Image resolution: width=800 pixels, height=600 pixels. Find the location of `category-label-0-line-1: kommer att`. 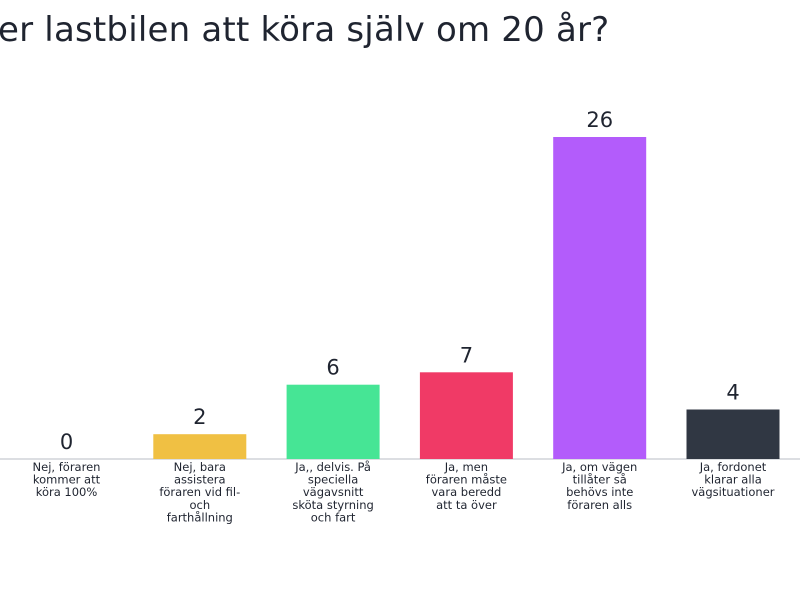

category-label-0-line-1: kommer att is located at coordinates (67, 480).